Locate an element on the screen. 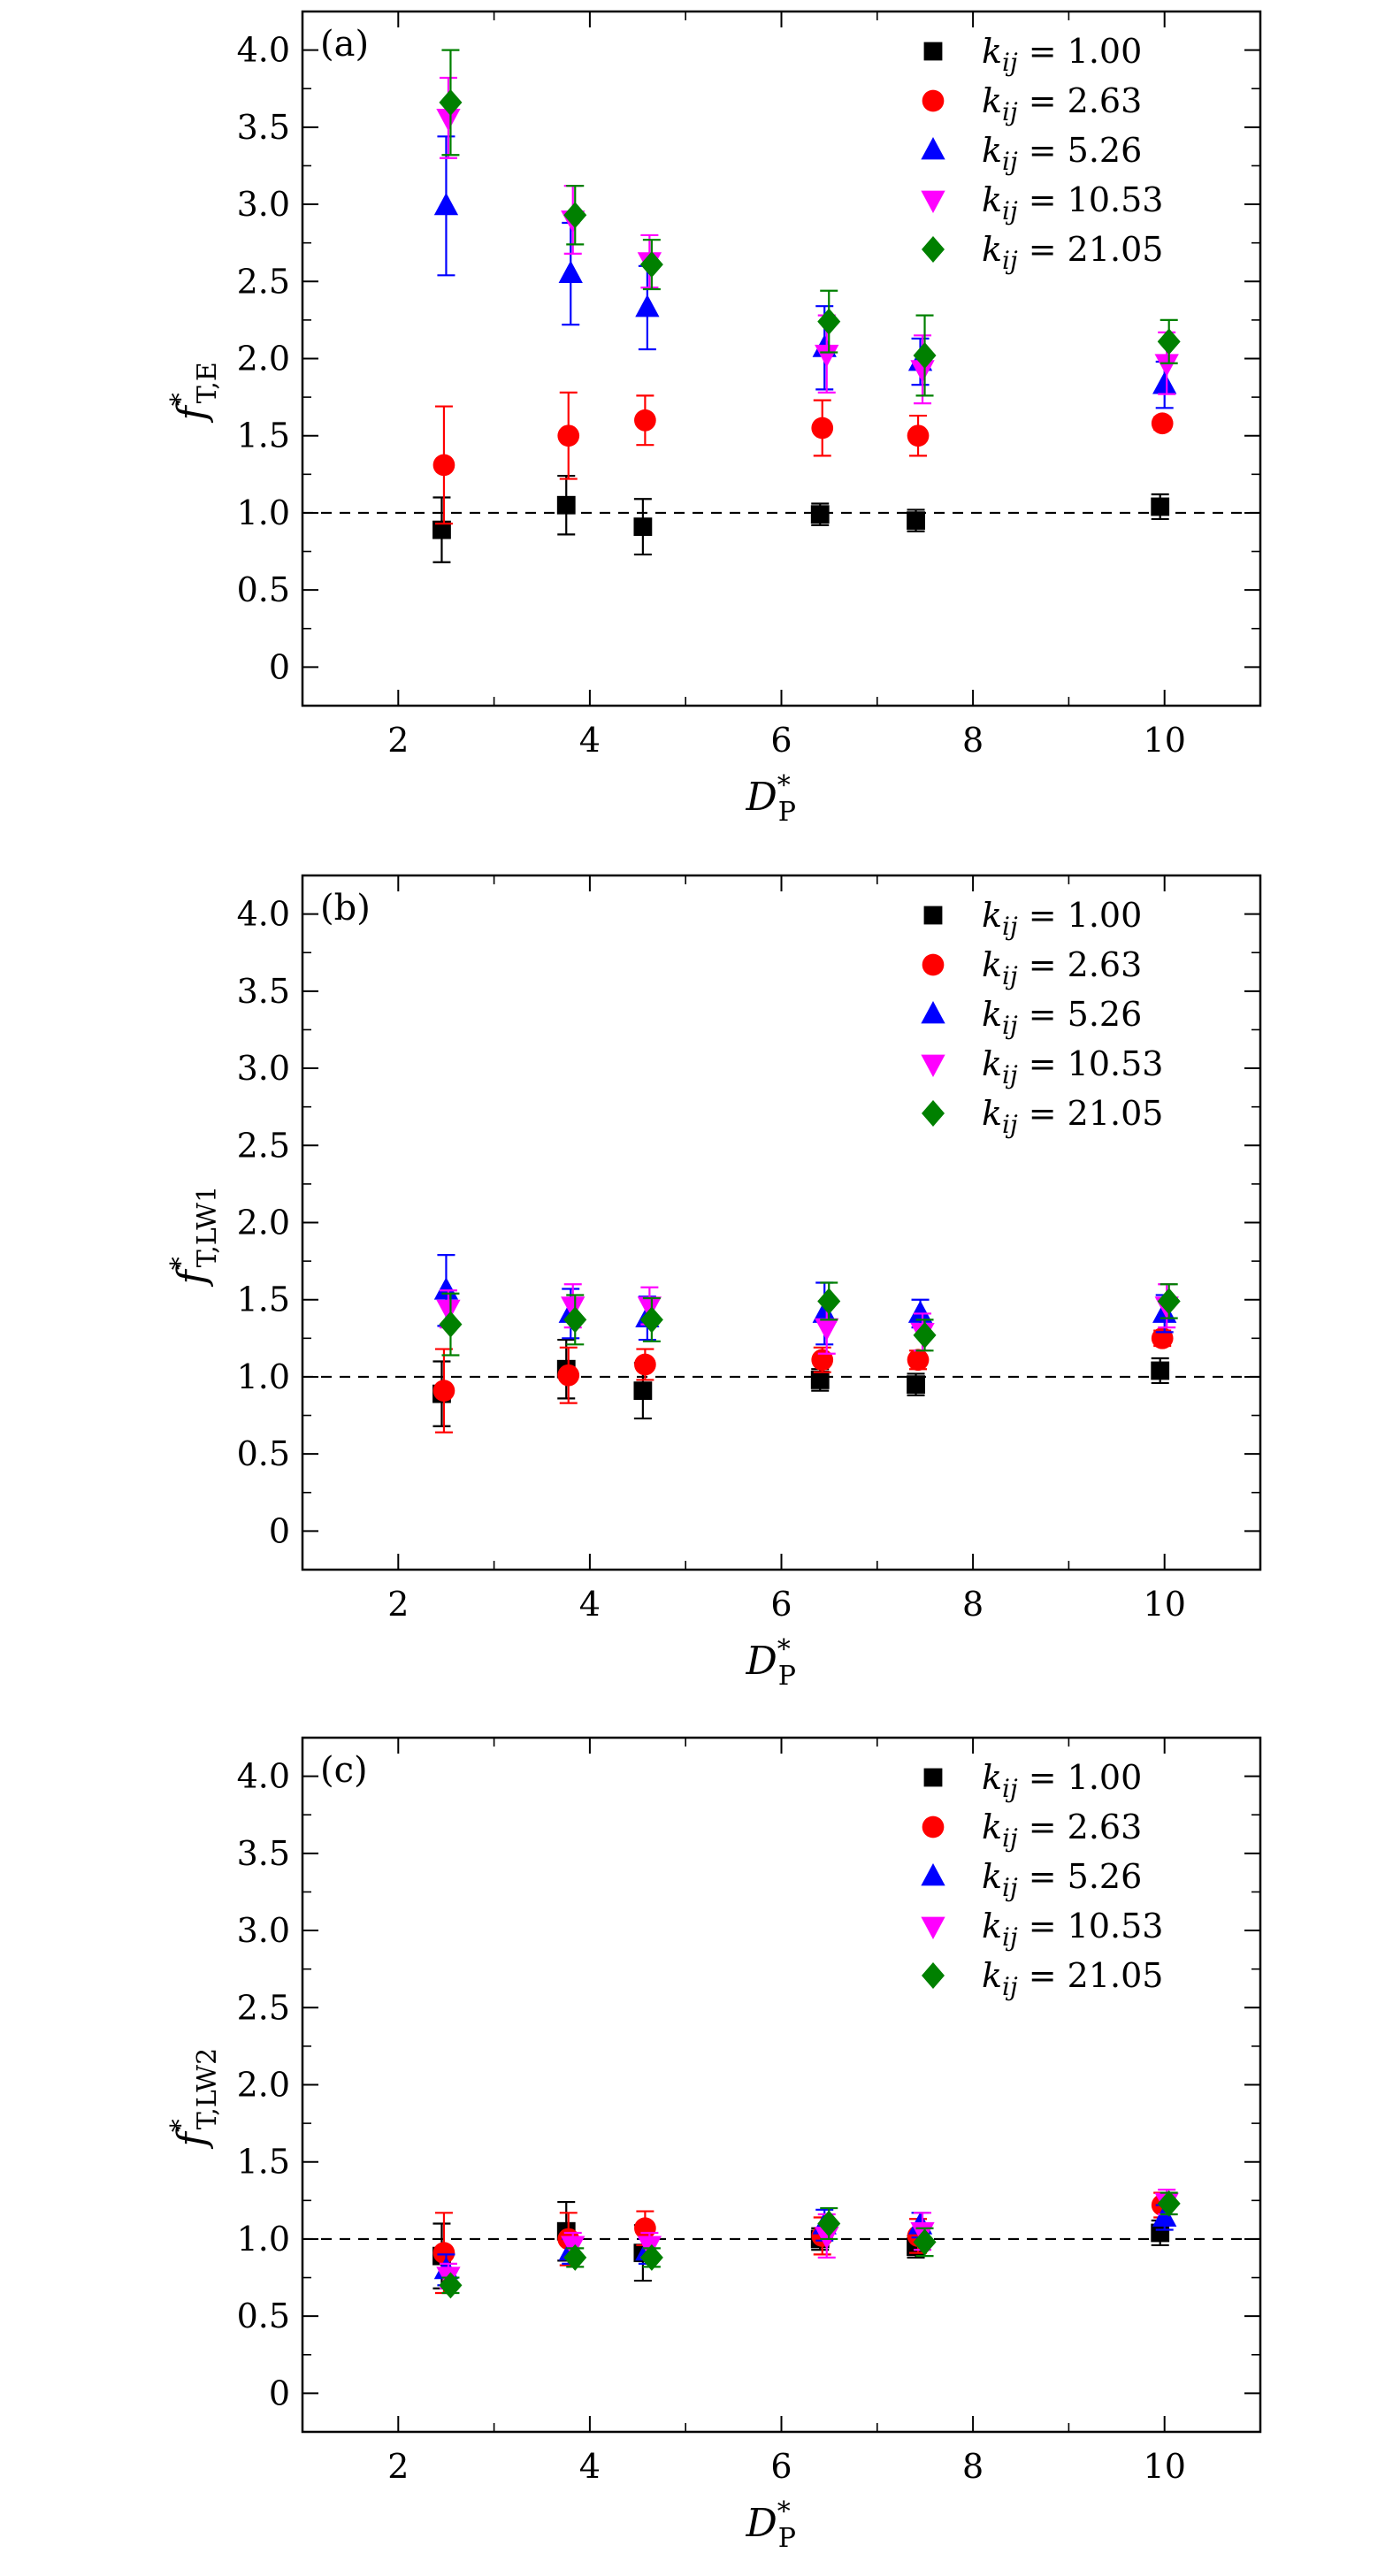 The width and height of the screenshot is (1393, 2576). x-tick-label: 8 is located at coordinates (973, 741).